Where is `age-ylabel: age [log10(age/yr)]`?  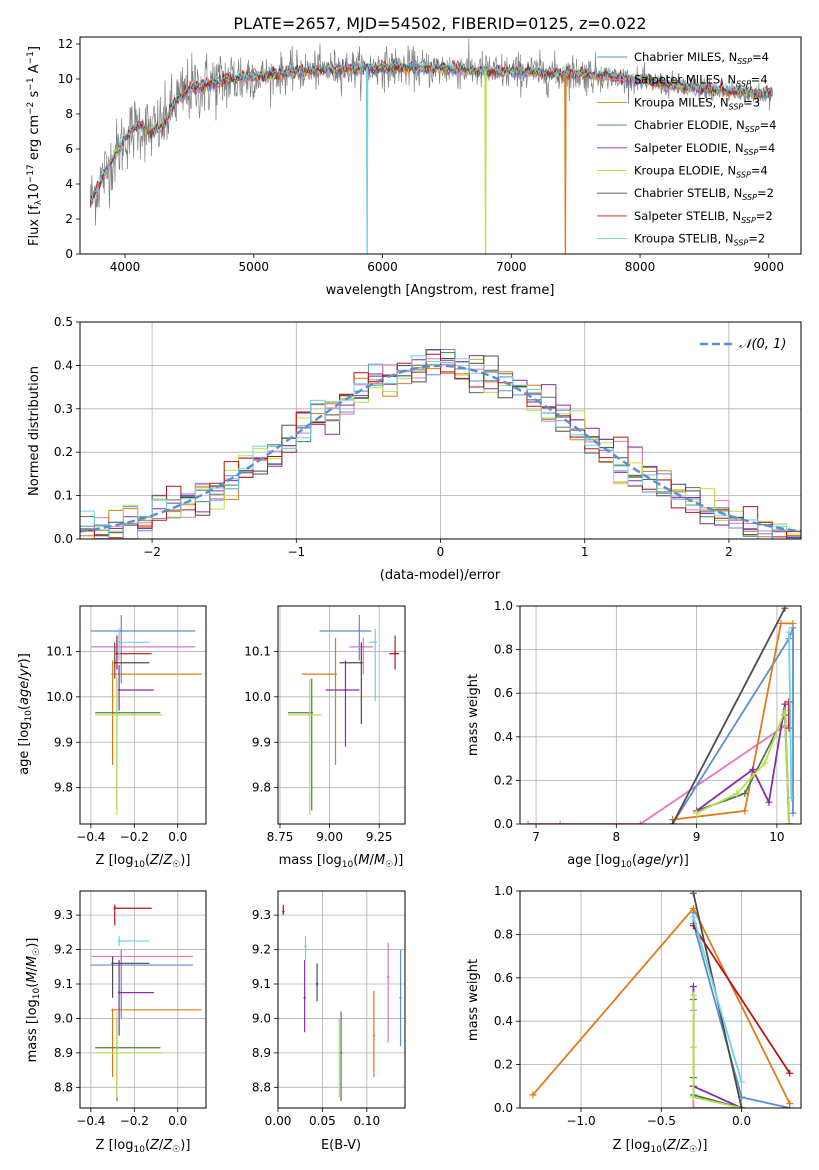
age-ylabel: age [log10(age/yr)] is located at coordinates (25, 714).